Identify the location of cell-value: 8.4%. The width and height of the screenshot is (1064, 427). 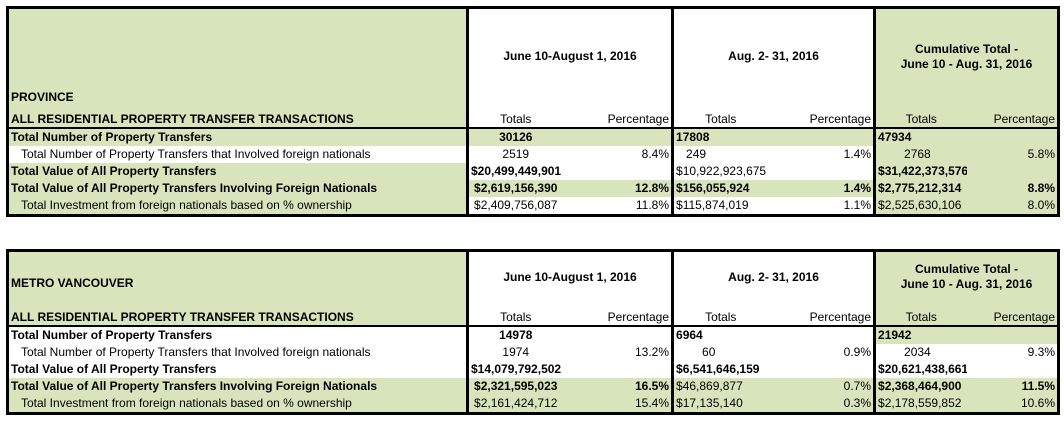
(655, 153).